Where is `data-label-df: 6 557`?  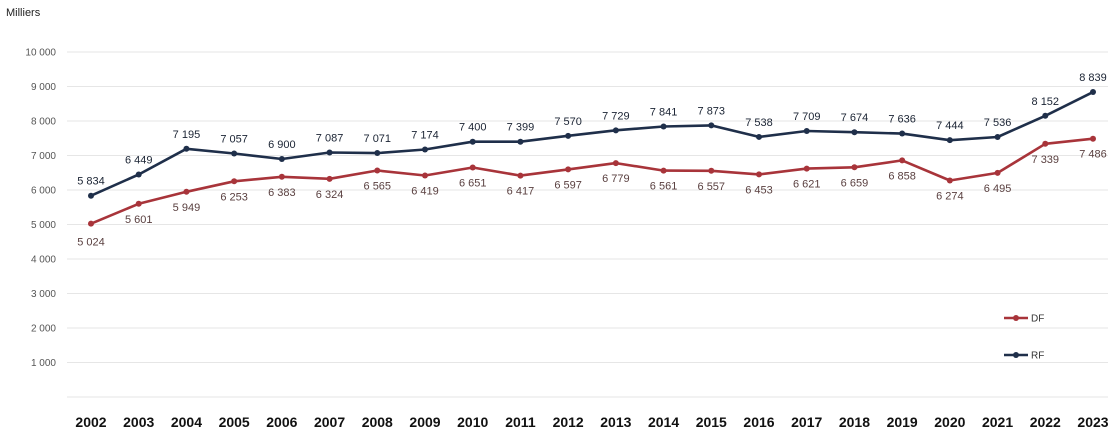
data-label-df: 6 557 is located at coordinates (712, 187).